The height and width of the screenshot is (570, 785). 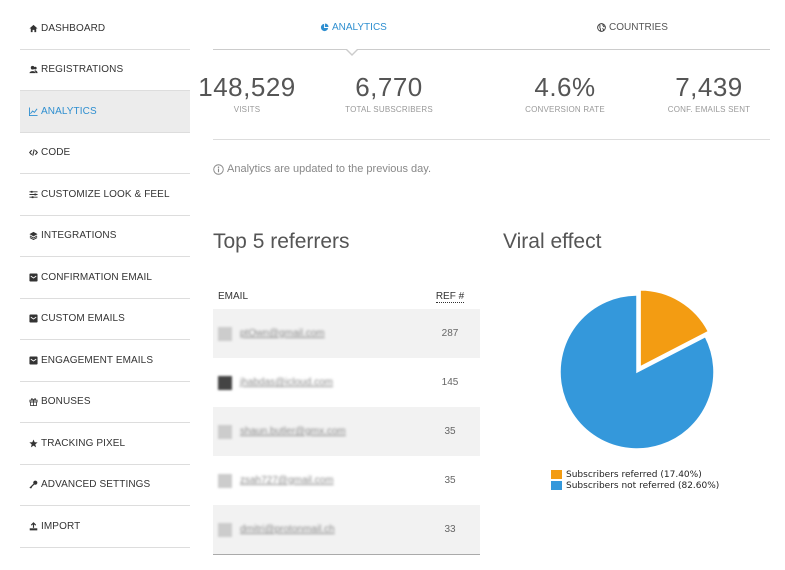 I want to click on sidebar-item-label: BONUSES, so click(x=66, y=402).